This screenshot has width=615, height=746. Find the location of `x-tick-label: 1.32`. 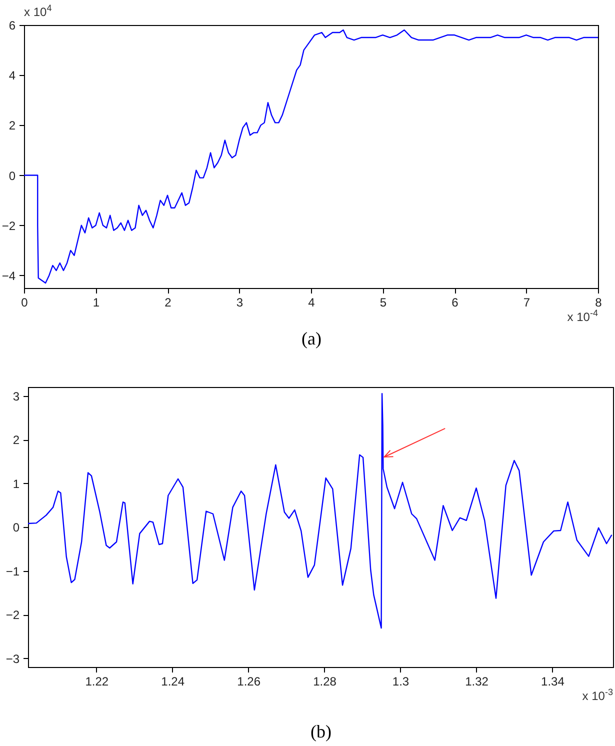

x-tick-label: 1.32 is located at coordinates (477, 681).